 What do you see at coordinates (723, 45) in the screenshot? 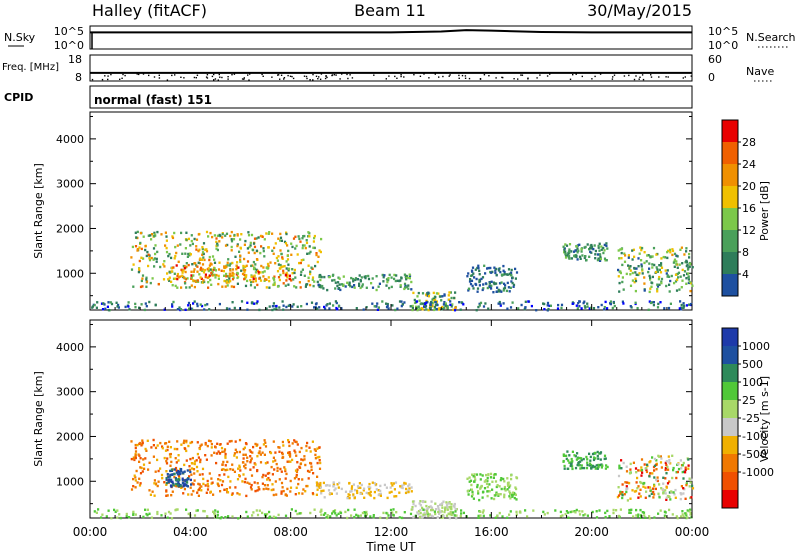
I see `nsearch-tick-bottom: 10^0` at bounding box center [723, 45].